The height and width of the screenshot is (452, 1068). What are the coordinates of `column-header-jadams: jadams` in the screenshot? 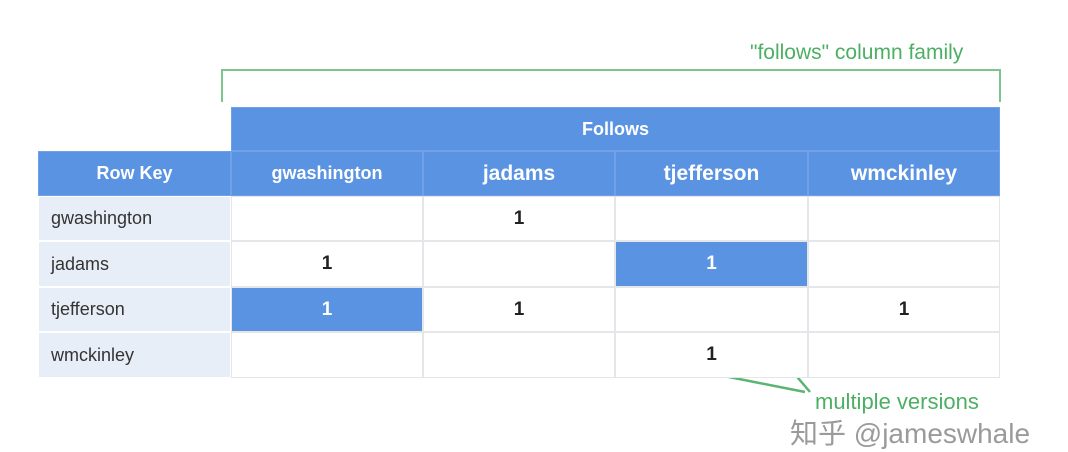 It's located at (519, 173).